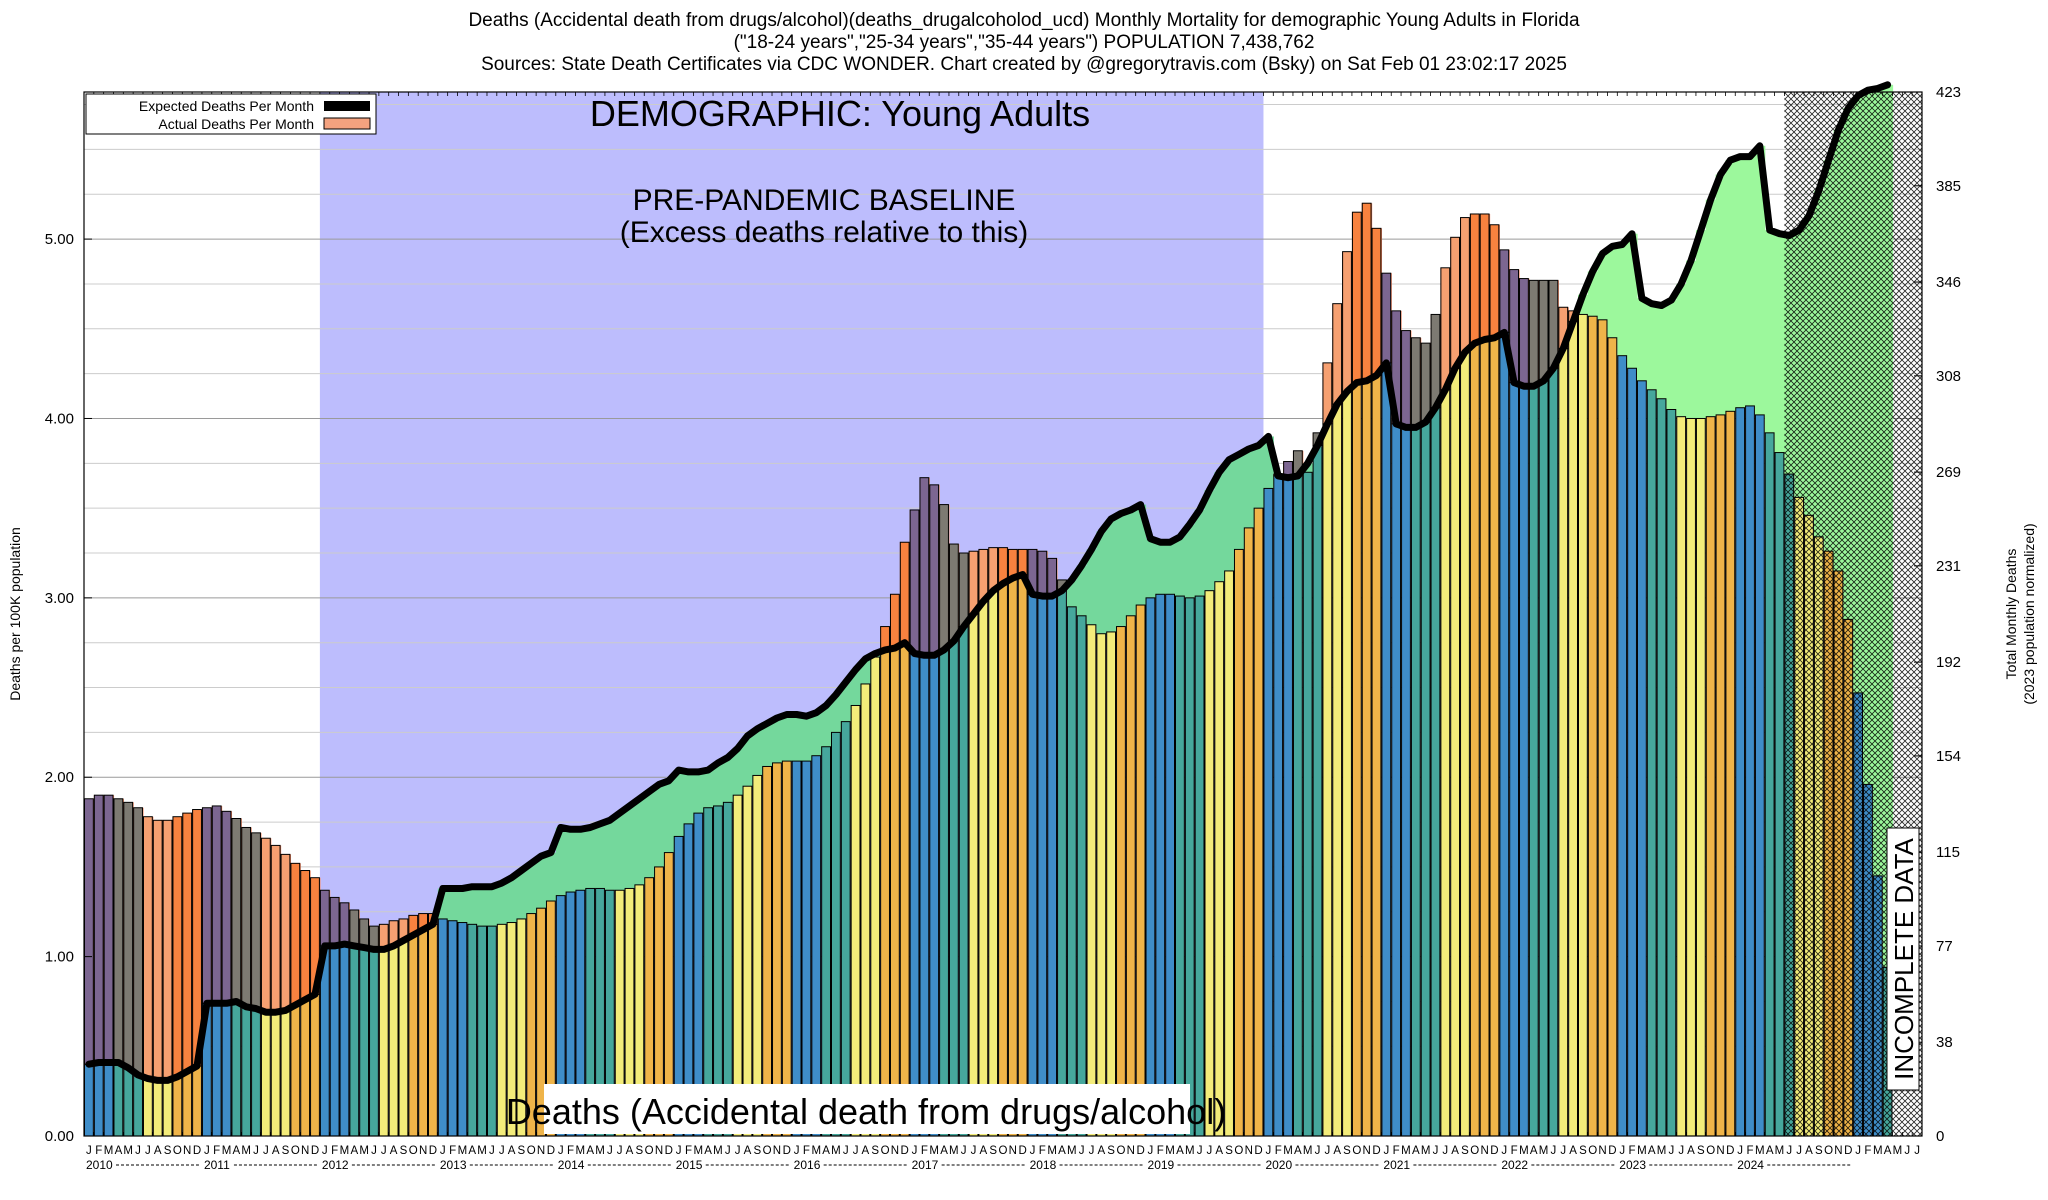 Image resolution: width=2048 pixels, height=1200 pixels. Describe the element at coordinates (236, 124) in the screenshot. I see `legend-label-actual: Actual Deaths Per Month` at that location.